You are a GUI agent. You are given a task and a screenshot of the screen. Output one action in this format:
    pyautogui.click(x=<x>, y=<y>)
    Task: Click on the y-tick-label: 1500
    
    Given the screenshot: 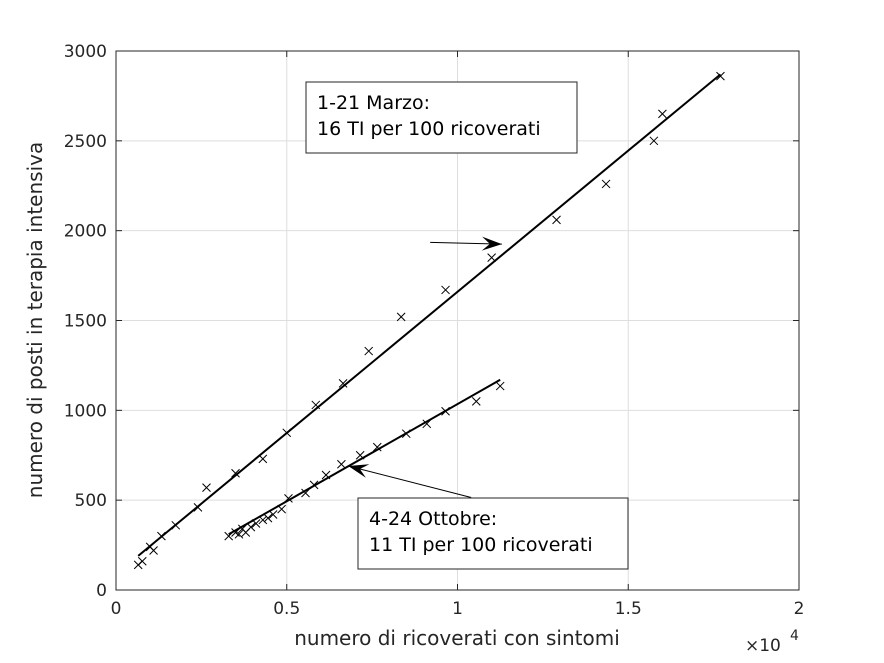 What is the action you would take?
    pyautogui.click(x=85, y=322)
    